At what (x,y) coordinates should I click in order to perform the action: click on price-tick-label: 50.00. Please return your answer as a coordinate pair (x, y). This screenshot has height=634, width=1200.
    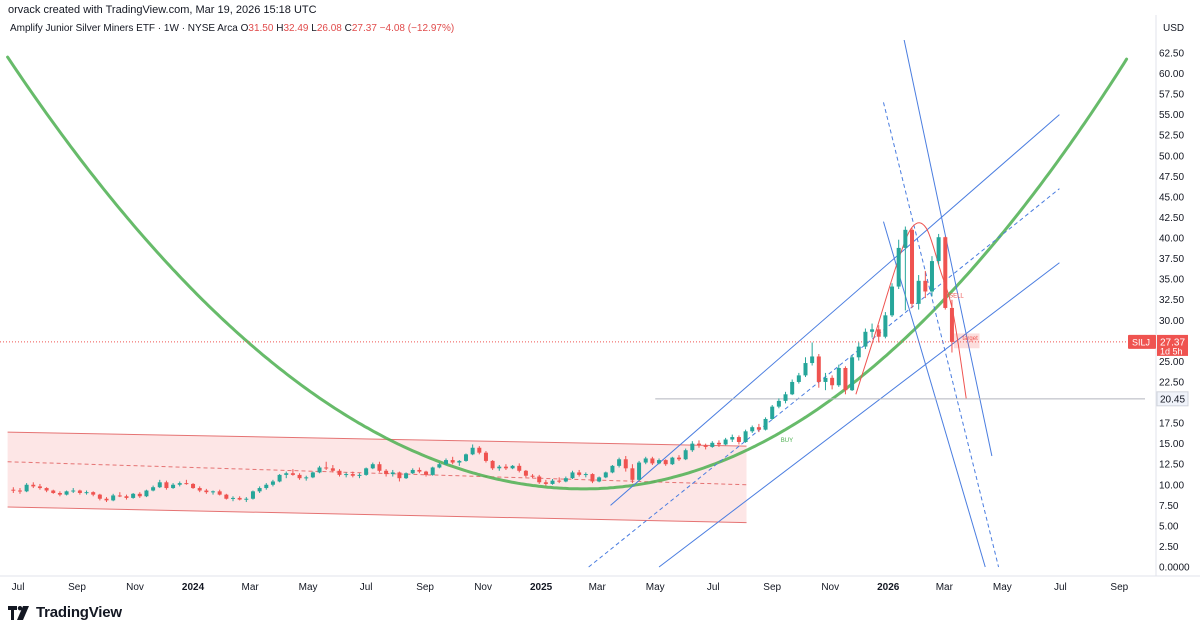
    Looking at the image, I should click on (1171, 156).